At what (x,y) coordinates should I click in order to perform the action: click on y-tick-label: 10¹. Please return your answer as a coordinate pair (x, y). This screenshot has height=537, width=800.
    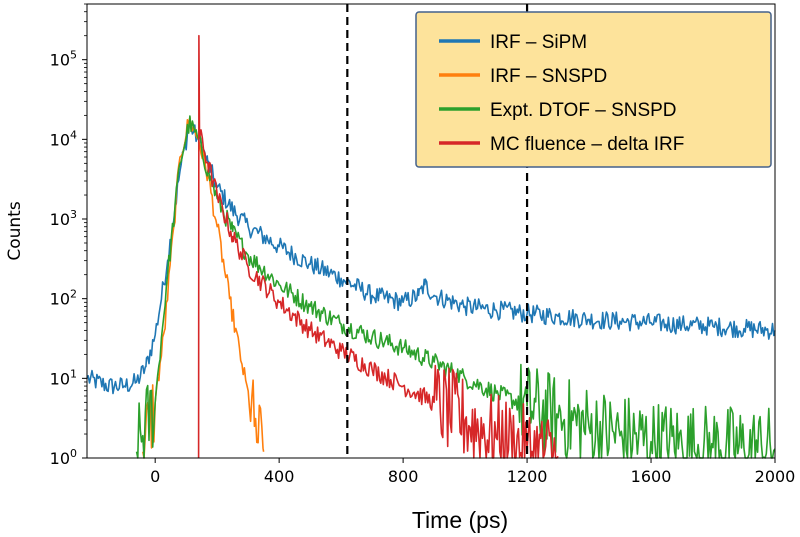
    Looking at the image, I should click on (63, 377).